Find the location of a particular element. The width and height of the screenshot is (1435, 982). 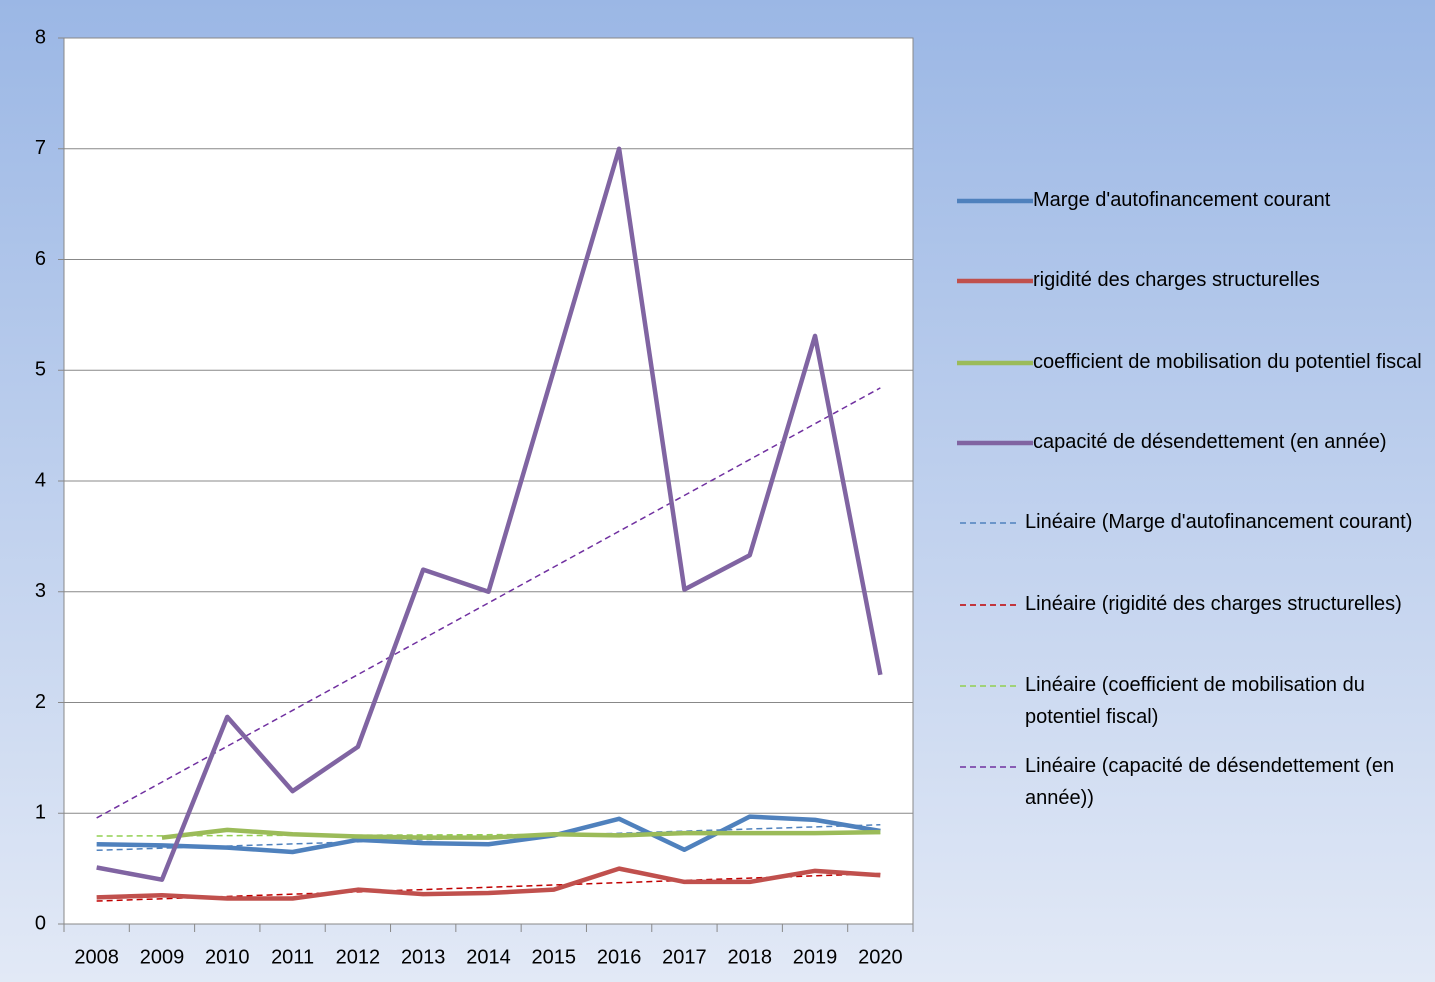

x-tick-label: 2008 is located at coordinates (96, 957).